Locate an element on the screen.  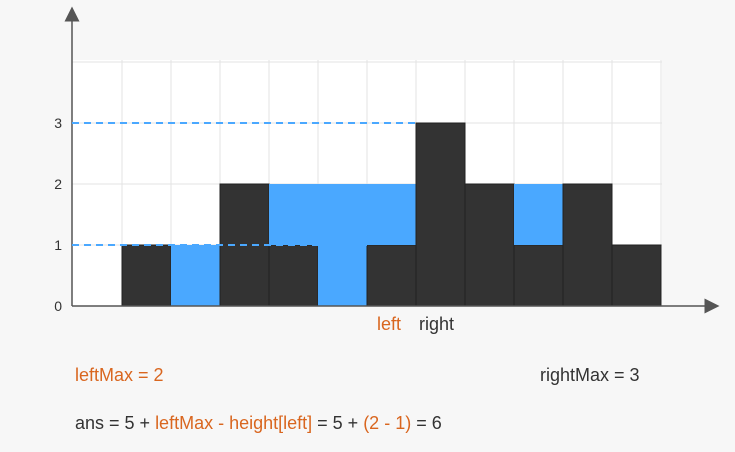
left-max-label: leftMax = 2 is located at coordinates (119, 375).